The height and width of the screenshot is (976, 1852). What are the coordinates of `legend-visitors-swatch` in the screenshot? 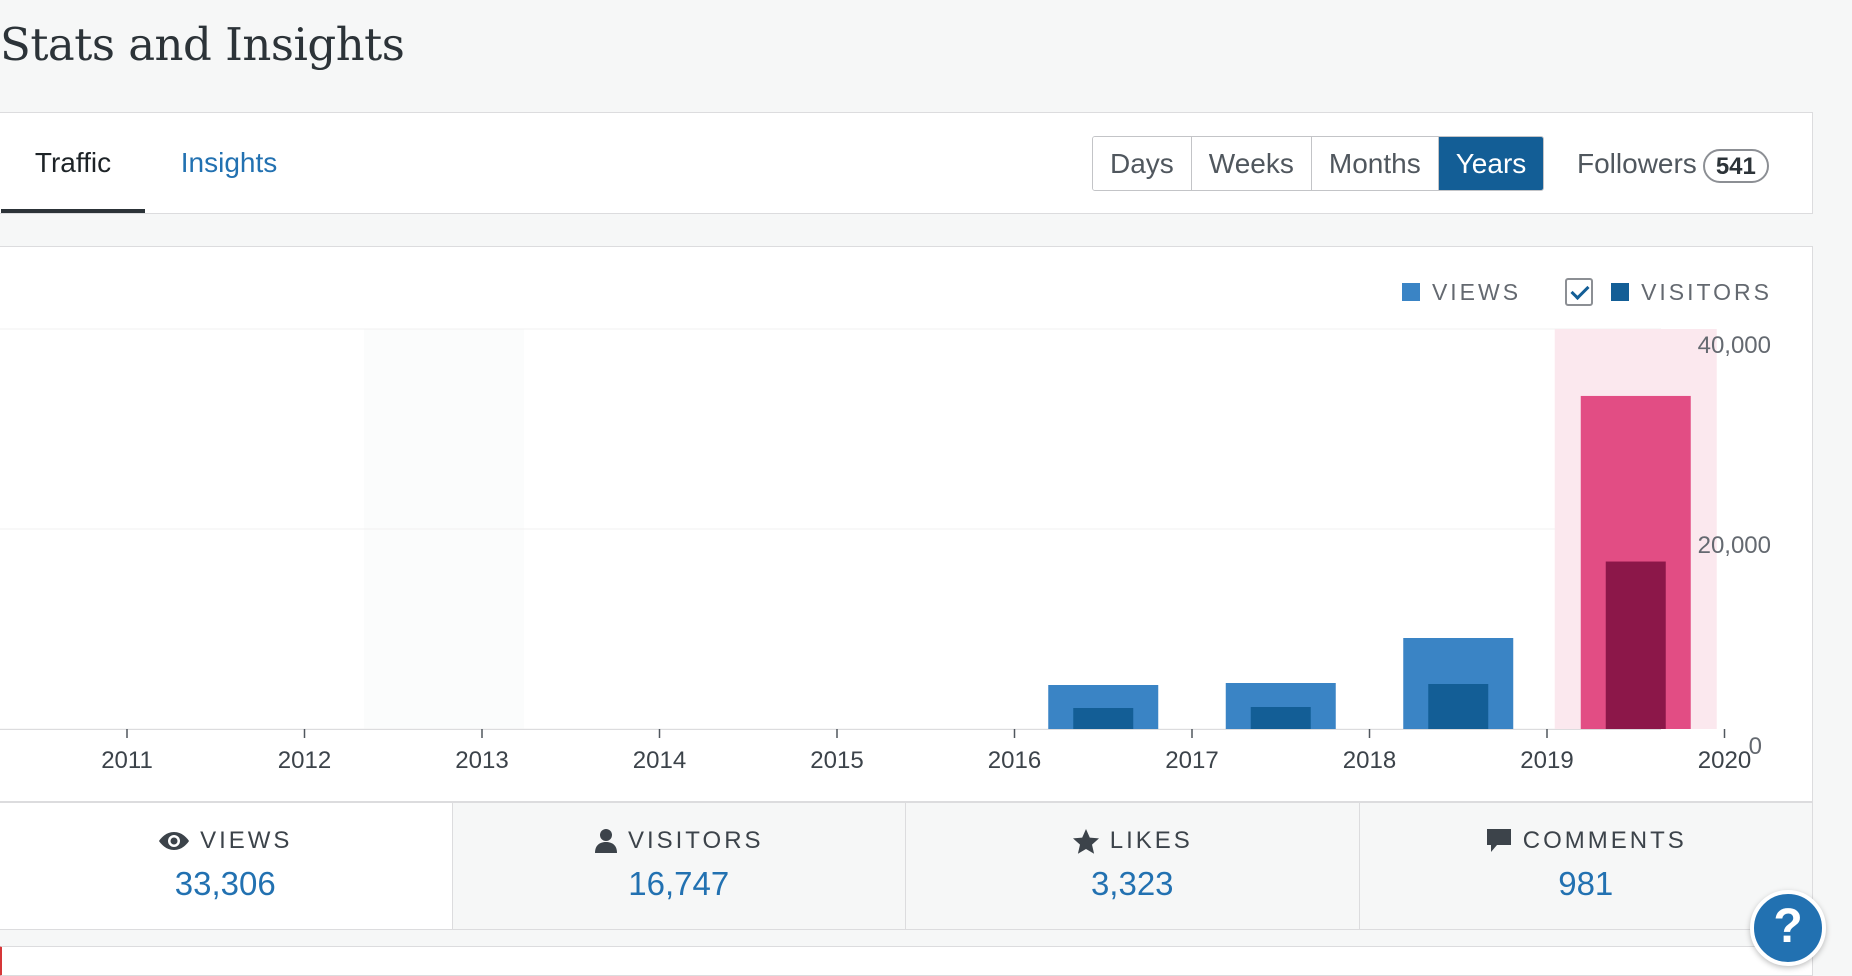 It's located at (1620, 292).